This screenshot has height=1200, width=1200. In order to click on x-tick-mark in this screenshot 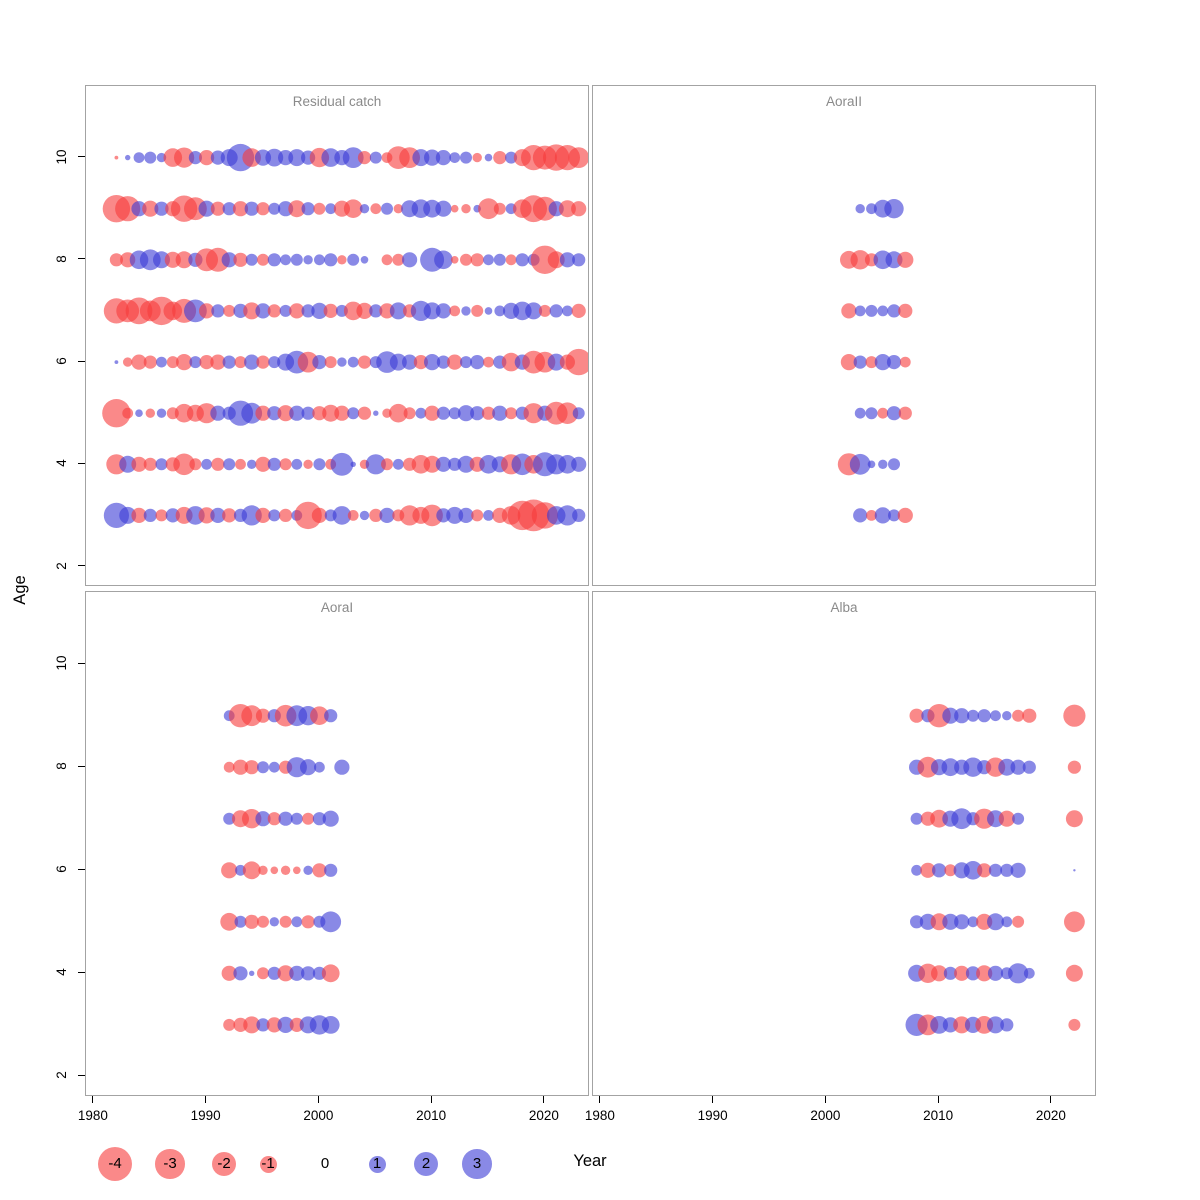, I will do `click(318, 1099)`.